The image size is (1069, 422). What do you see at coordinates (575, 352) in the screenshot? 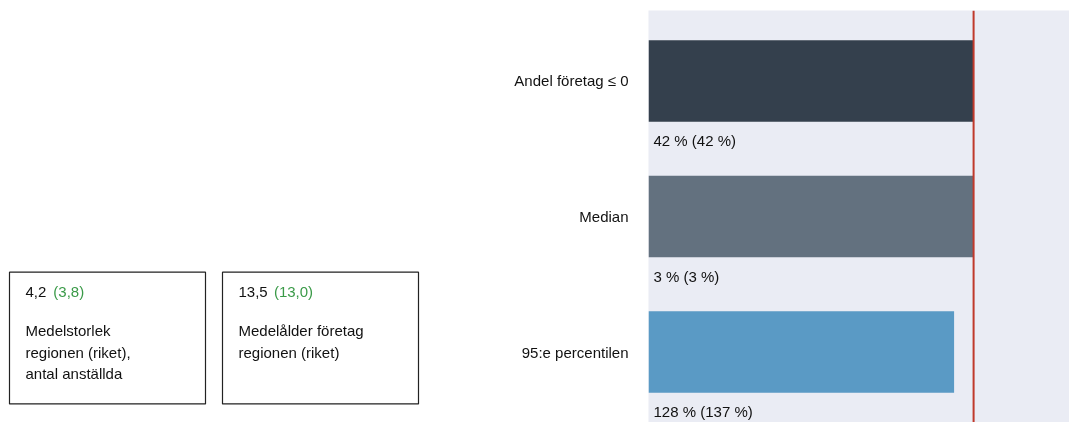
I see `y-tick-label: 95:e percentilen` at bounding box center [575, 352].